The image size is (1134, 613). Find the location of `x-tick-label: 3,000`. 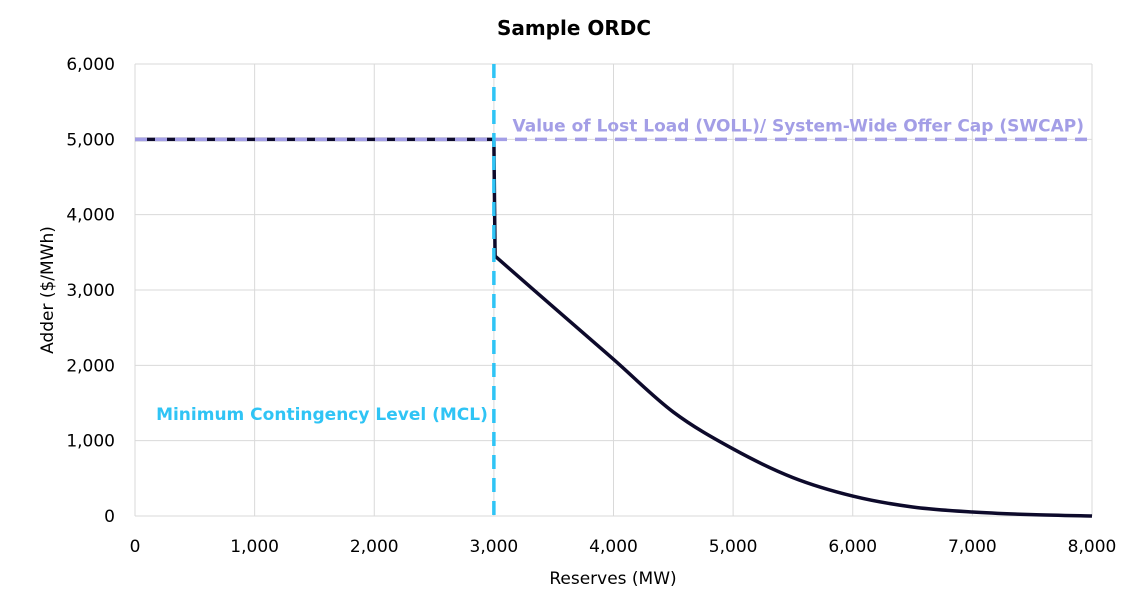

x-tick-label: 3,000 is located at coordinates (494, 547).